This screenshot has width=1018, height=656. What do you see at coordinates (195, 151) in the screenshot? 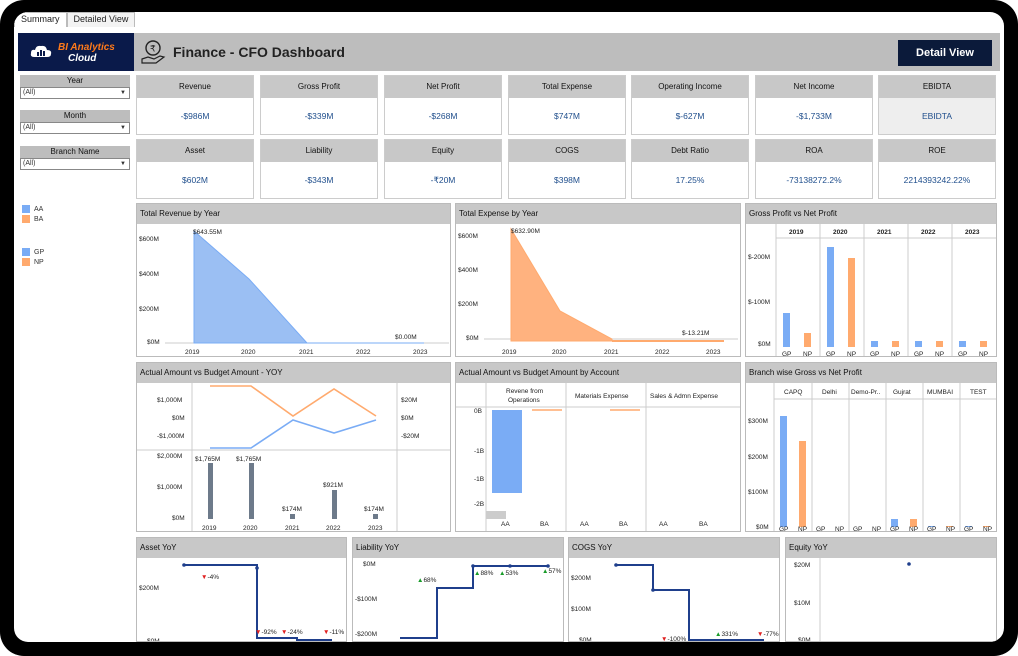
I see `kpi-label: Asset` at bounding box center [195, 151].